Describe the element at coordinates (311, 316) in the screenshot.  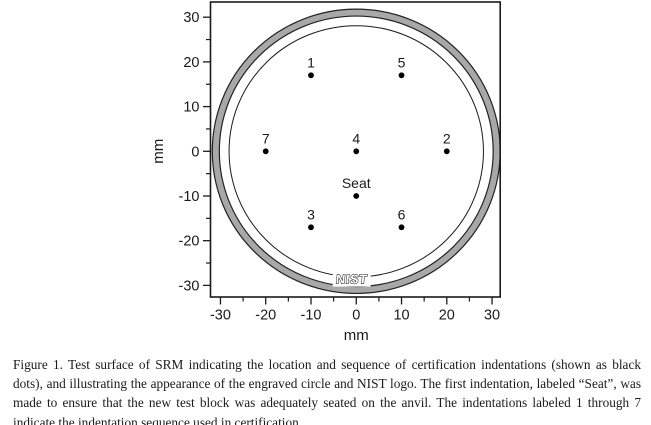
I see `x-tick-label: -10` at that location.